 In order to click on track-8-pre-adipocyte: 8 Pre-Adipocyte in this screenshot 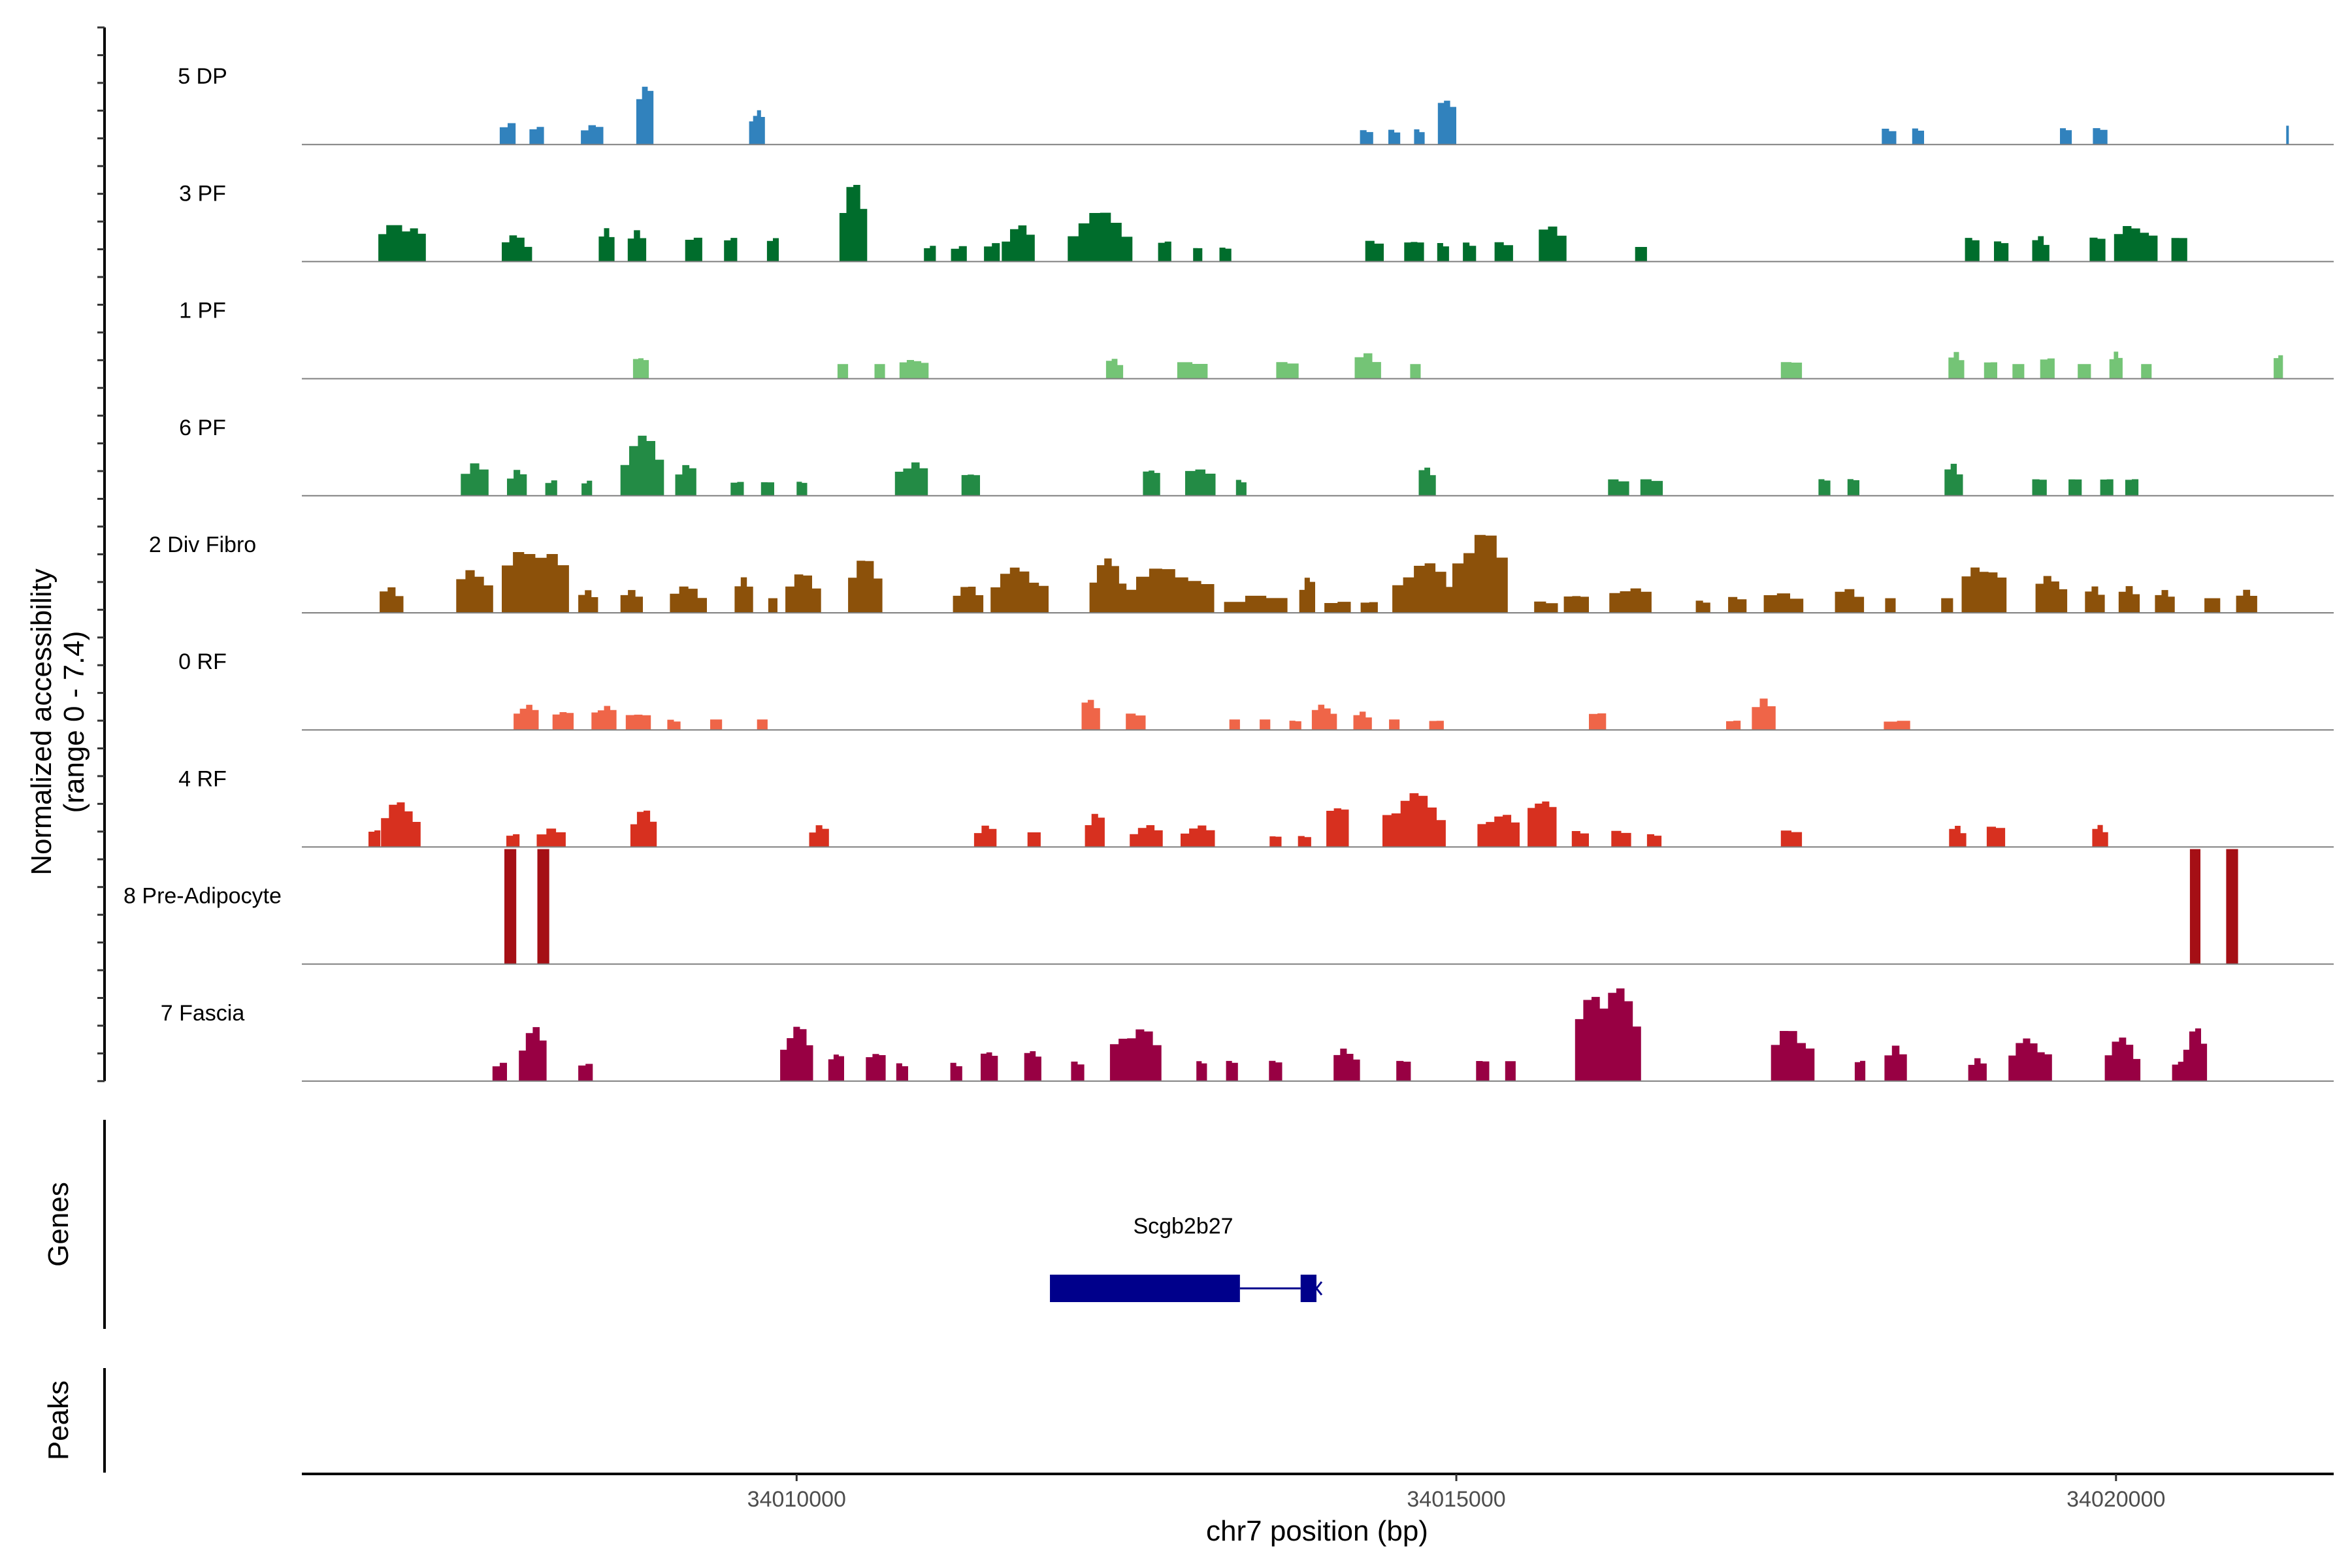, I will do `click(1228, 907)`.